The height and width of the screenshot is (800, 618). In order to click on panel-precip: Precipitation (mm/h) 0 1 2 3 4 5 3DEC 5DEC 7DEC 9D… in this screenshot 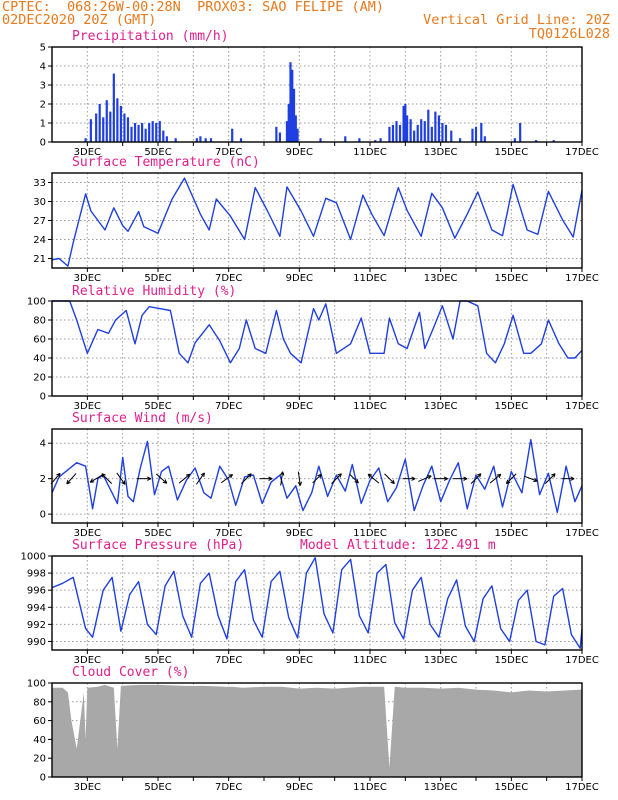, I will do `click(319, 93)`.